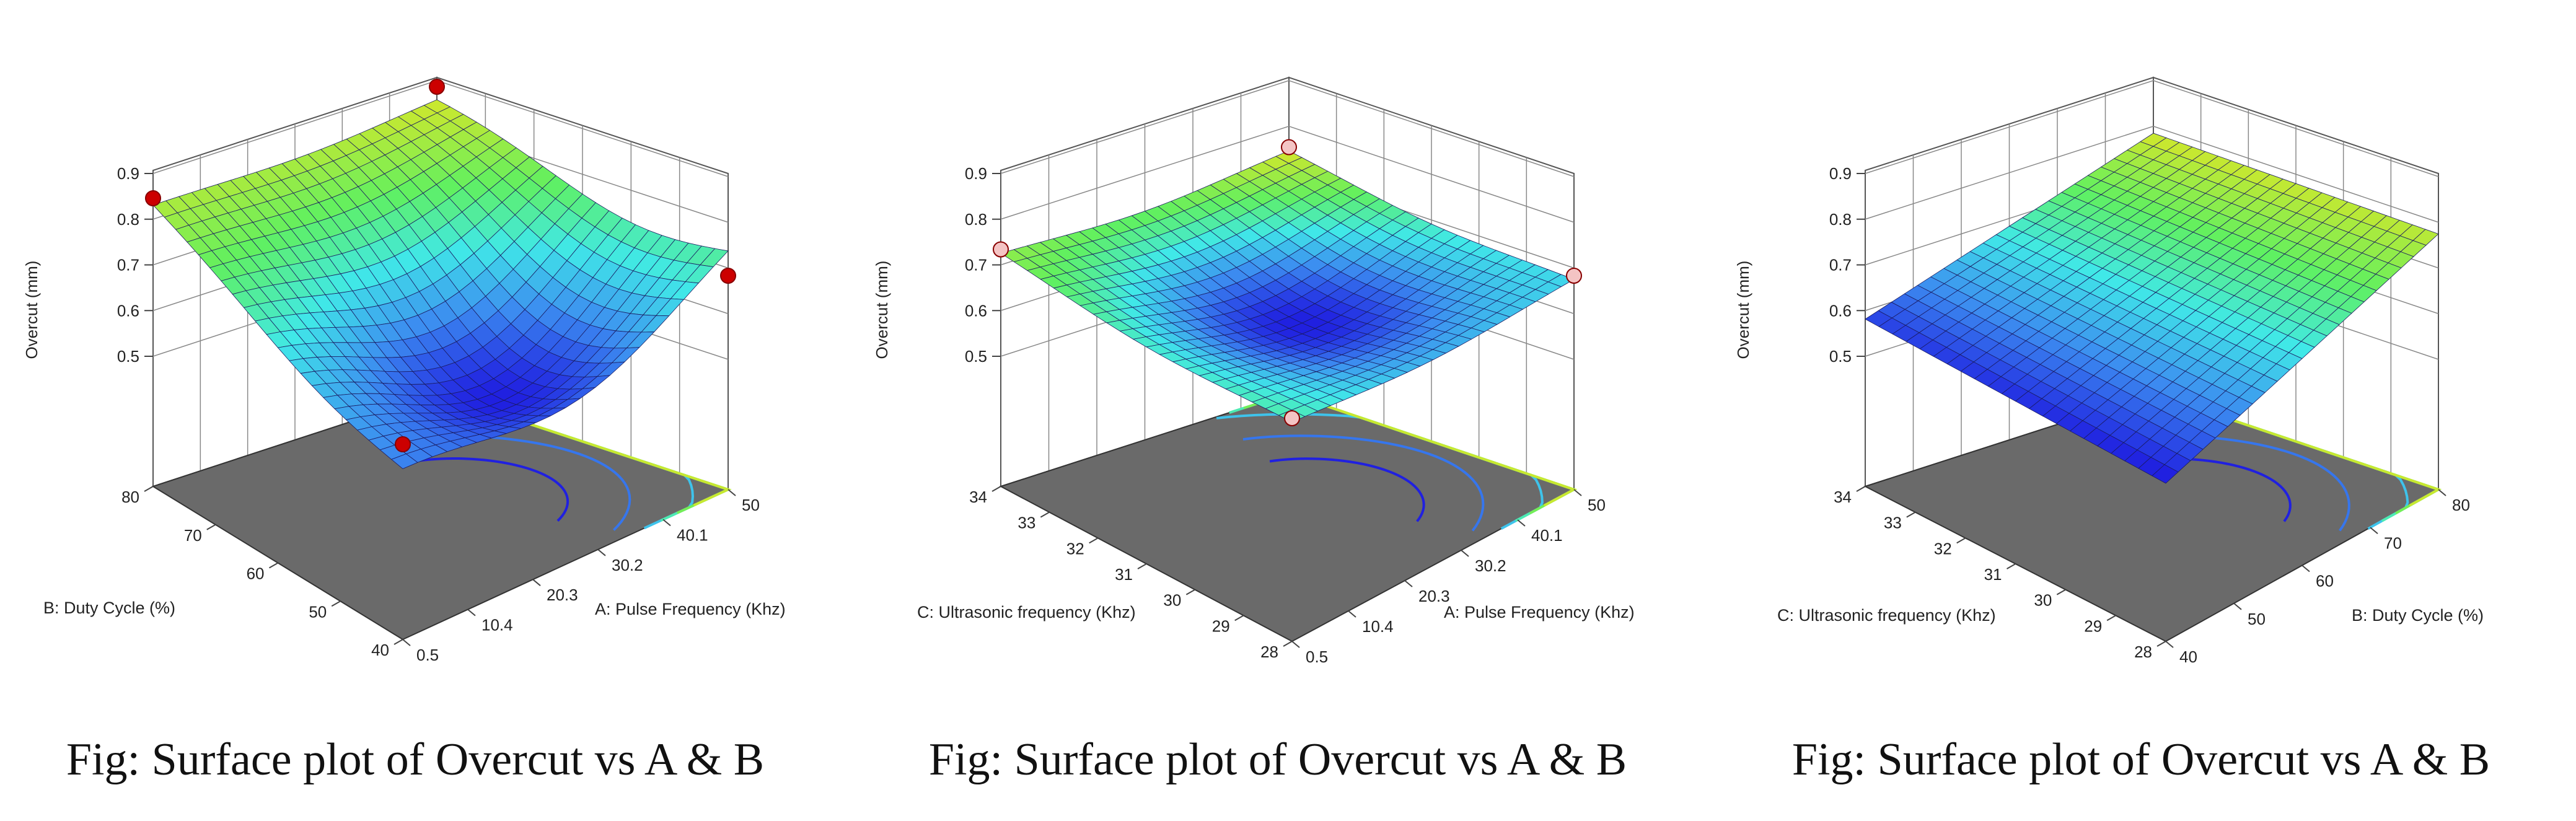  Describe the element at coordinates (1288, 286) in the screenshot. I see `surface-mesh` at that location.